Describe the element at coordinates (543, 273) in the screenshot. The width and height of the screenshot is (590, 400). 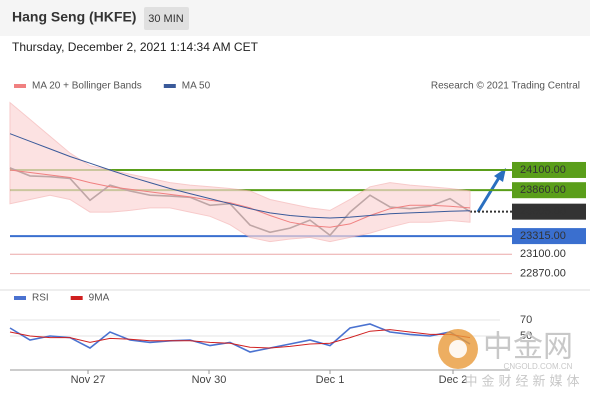
I see `level-label: 22870.00` at that location.